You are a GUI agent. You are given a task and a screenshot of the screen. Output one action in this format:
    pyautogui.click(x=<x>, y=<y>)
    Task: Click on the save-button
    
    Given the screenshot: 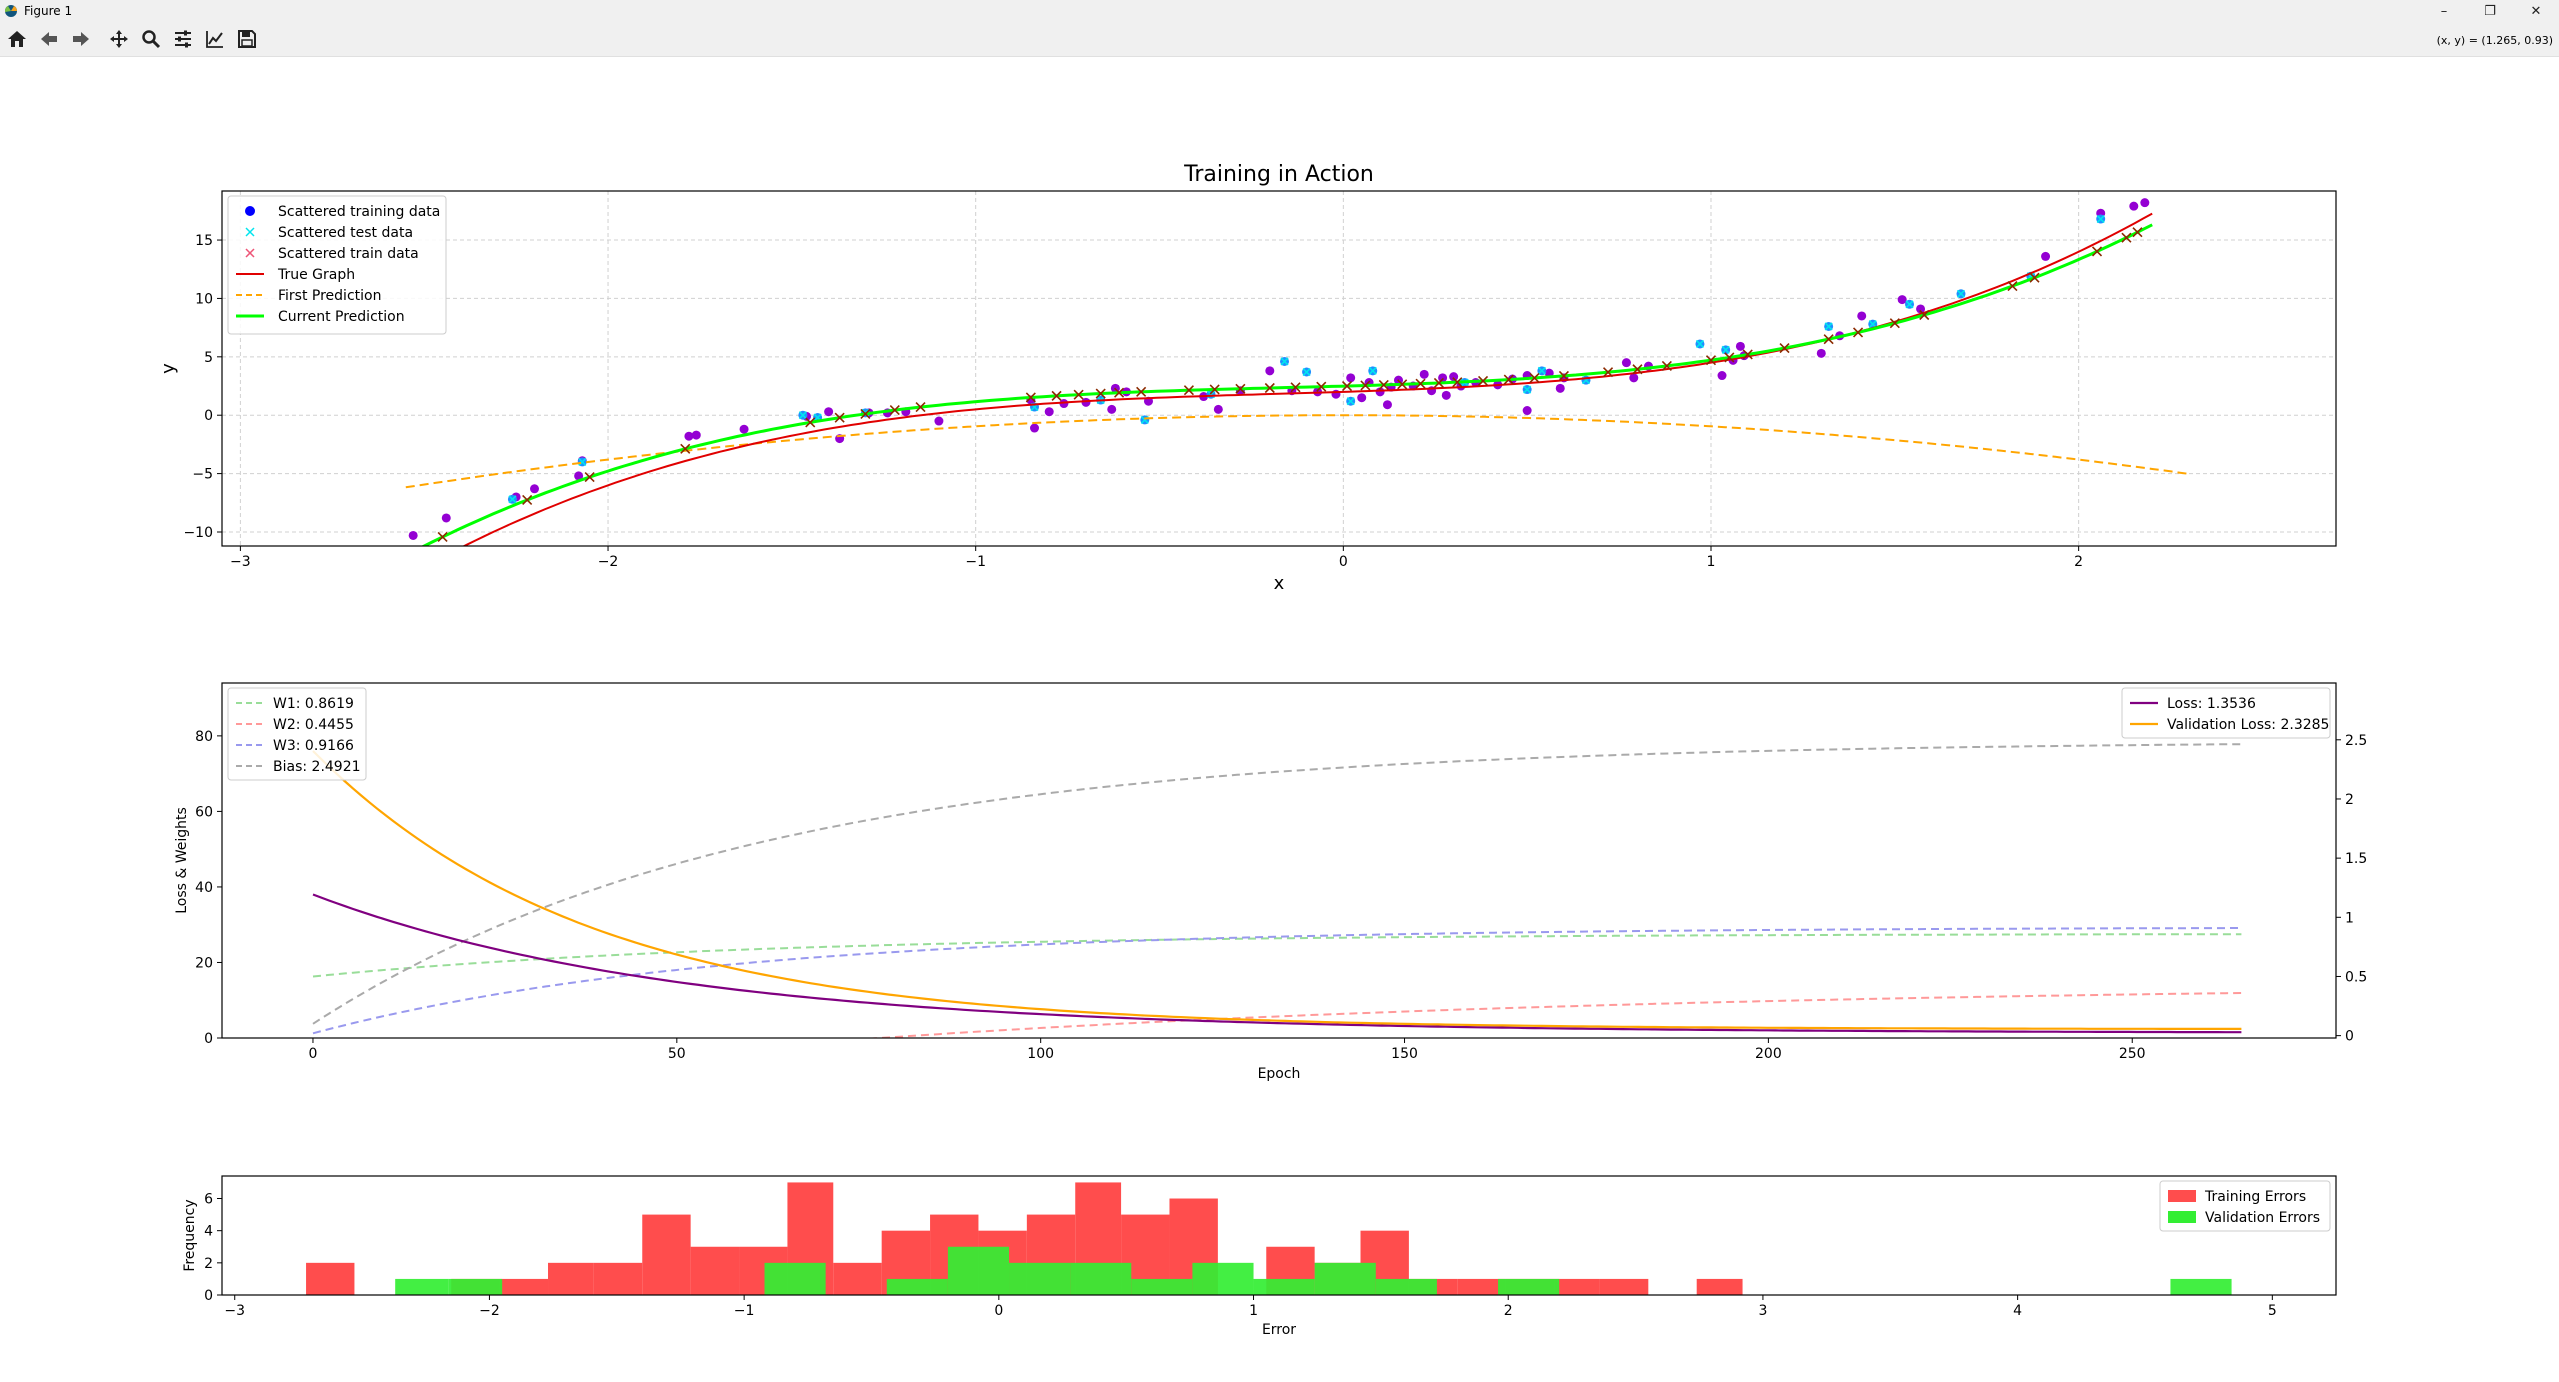 What is the action you would take?
    pyautogui.click(x=247, y=39)
    